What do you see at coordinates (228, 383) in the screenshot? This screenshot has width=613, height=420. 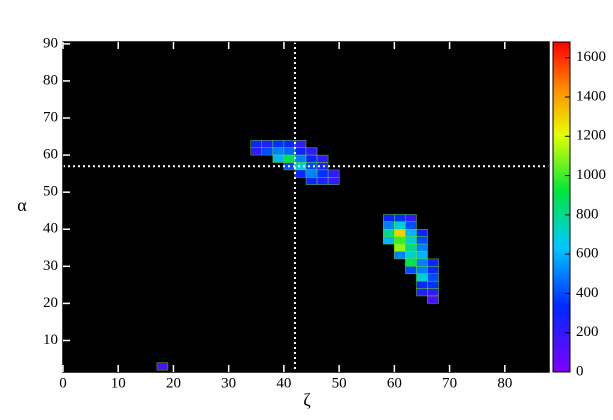 I see `x-tick-label: 30` at bounding box center [228, 383].